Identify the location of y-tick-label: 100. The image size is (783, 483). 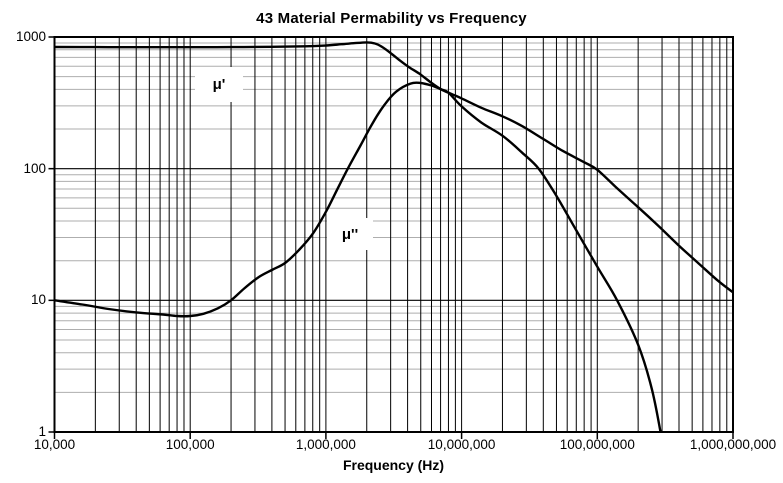
(34, 168).